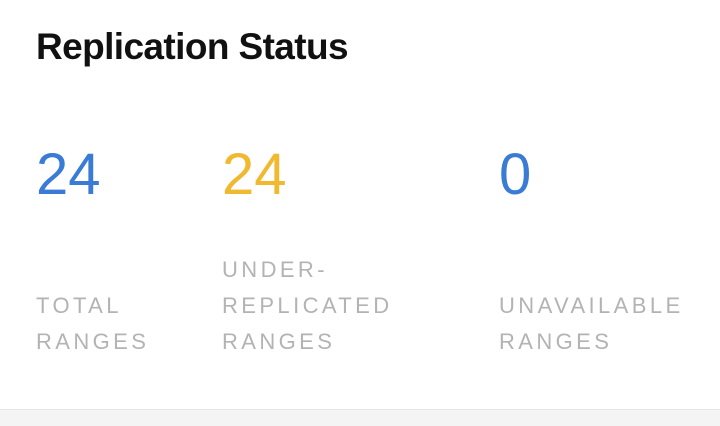 The image size is (720, 426). Describe the element at coordinates (515, 174) in the screenshot. I see `unavailable-ranges-value: 0` at that location.